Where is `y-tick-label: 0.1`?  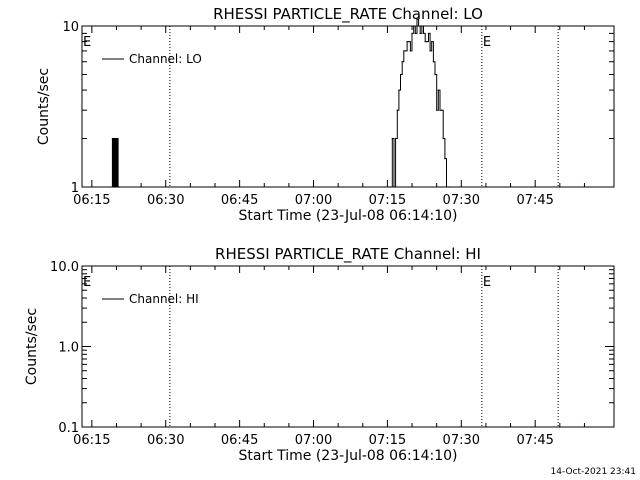
y-tick-label: 0.1 is located at coordinates (68, 428).